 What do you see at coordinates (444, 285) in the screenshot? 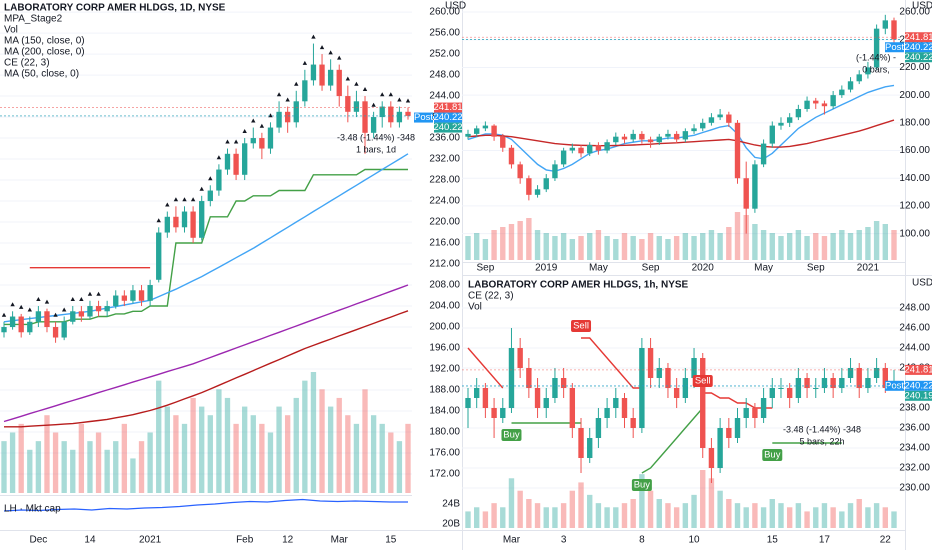
I see `y-tick-label: 208.00` at bounding box center [444, 285].